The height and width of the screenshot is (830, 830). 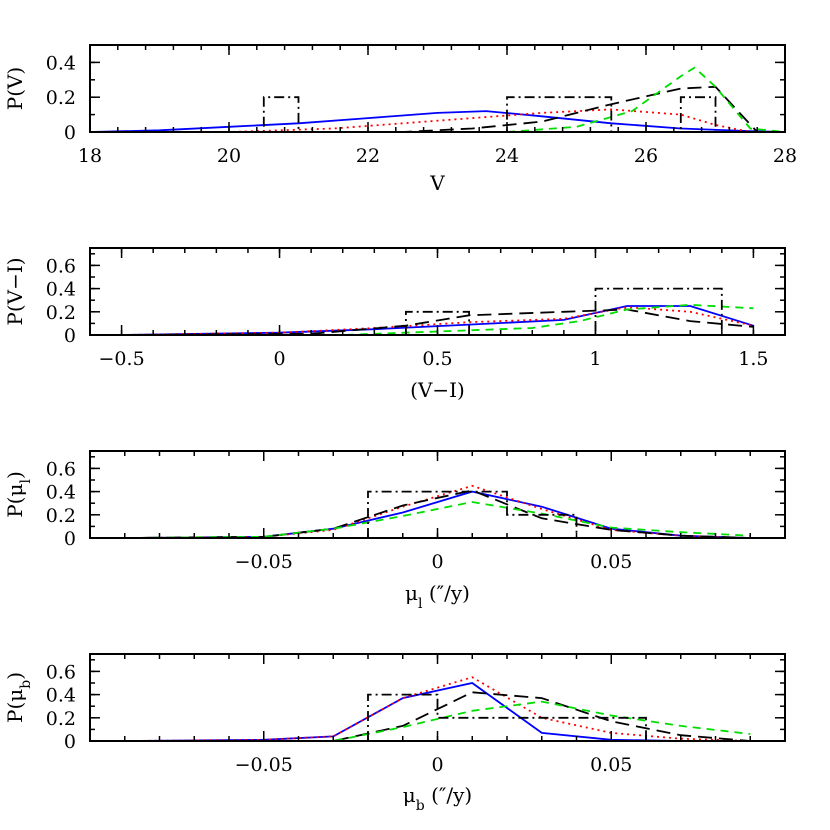 I want to click on x-tick-label: 26, so click(x=646, y=156).